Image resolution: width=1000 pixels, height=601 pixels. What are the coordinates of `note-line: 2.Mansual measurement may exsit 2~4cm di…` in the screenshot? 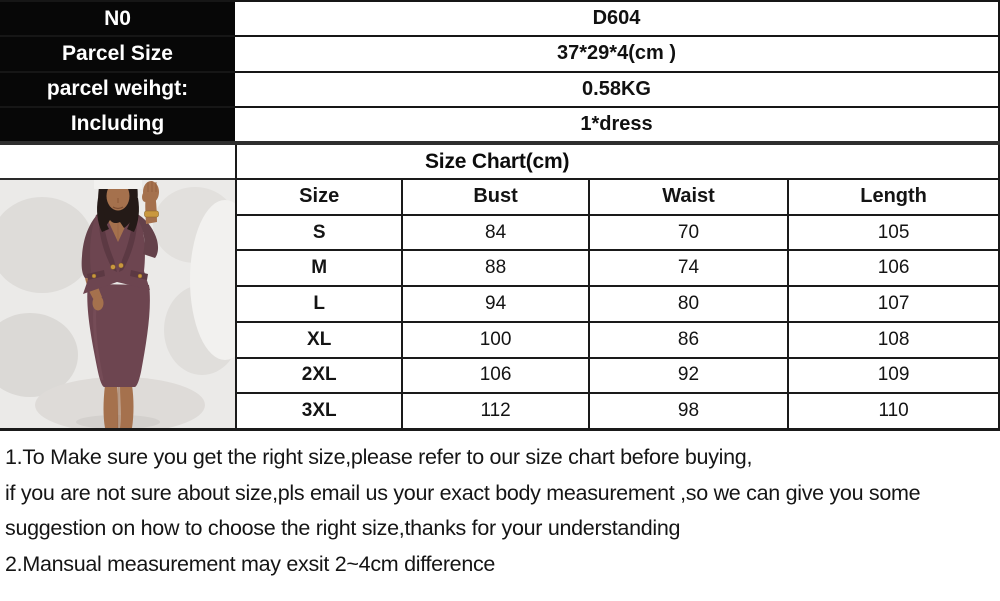 It's located at (250, 563).